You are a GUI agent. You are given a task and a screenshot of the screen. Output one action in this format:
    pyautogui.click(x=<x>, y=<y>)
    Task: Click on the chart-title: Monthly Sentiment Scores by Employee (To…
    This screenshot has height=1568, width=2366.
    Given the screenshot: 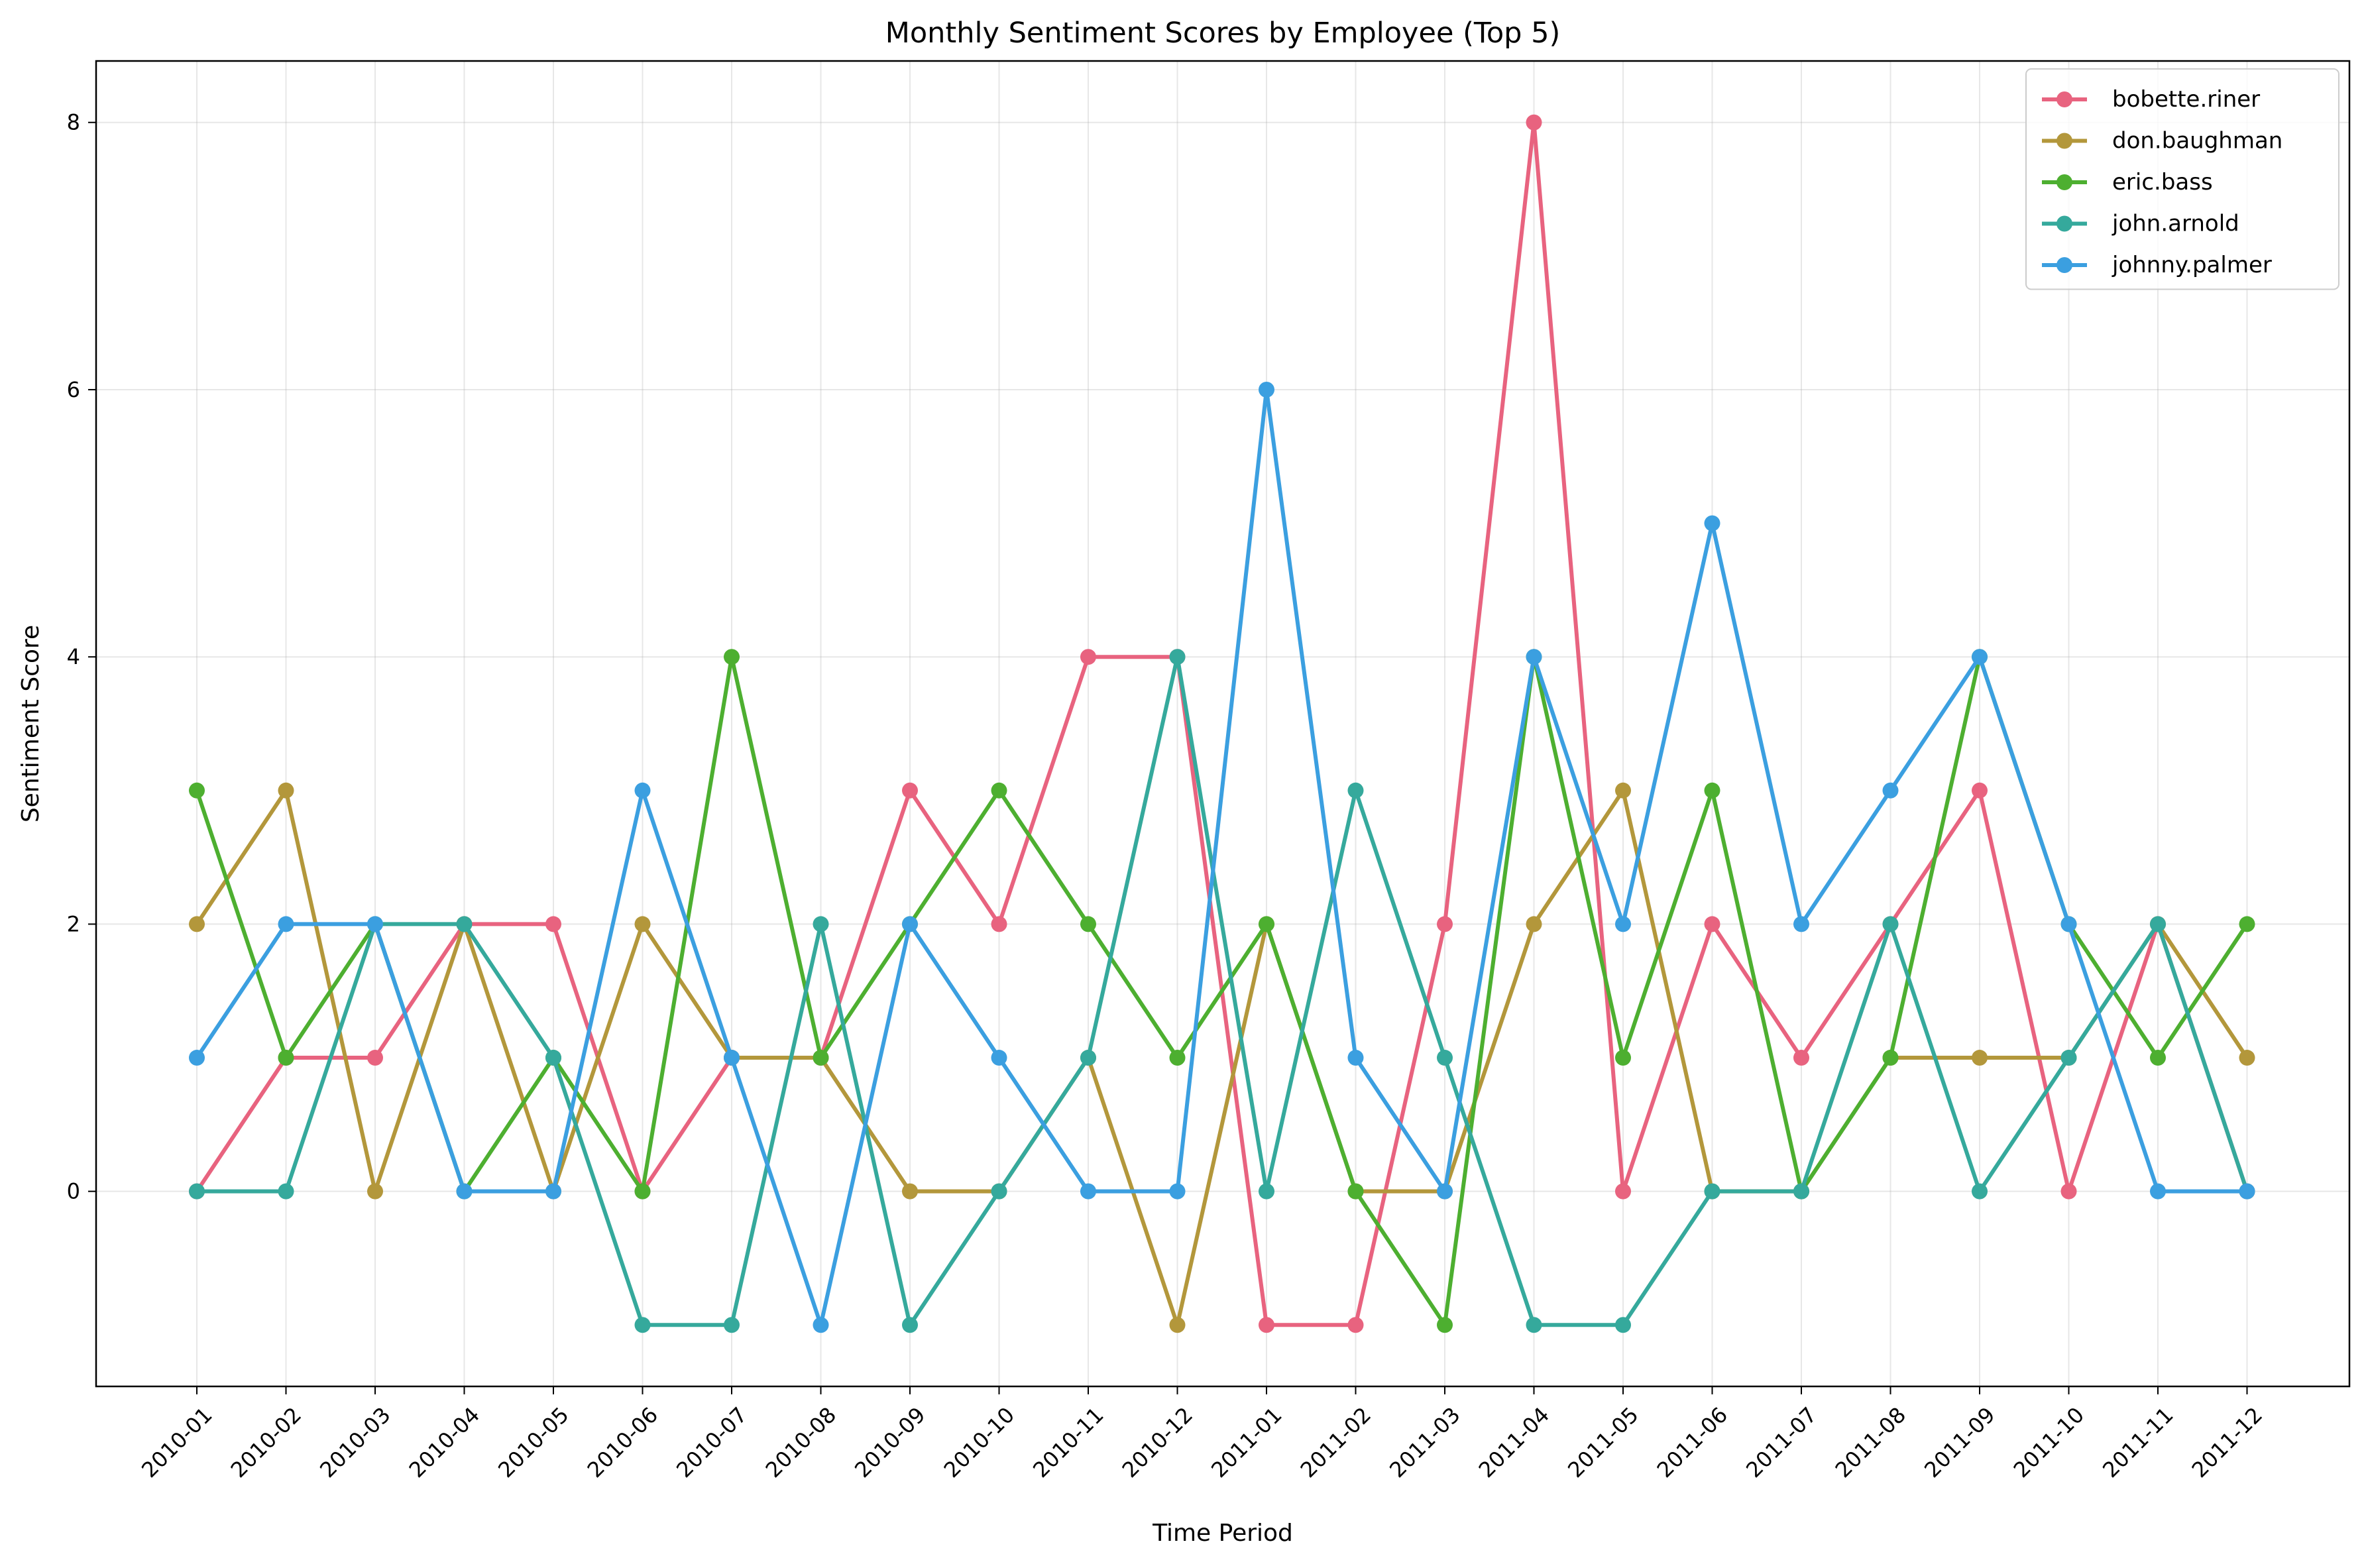 What is the action you would take?
    pyautogui.click(x=1222, y=33)
    